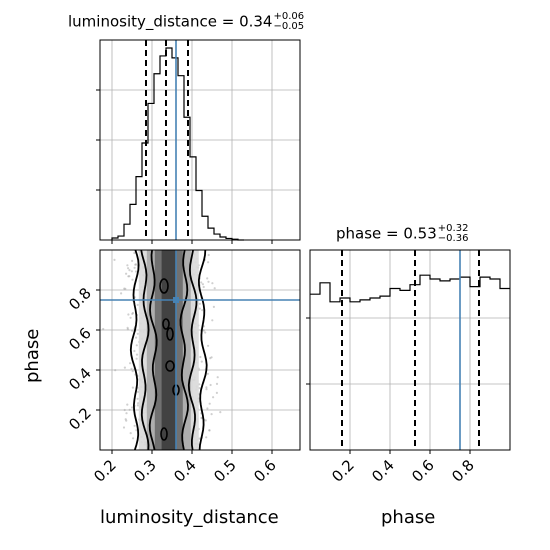  What do you see at coordinates (402, 233) in the screenshot?
I see `phase-title: phase = 0.53 +0.32 −0.36` at bounding box center [402, 233].